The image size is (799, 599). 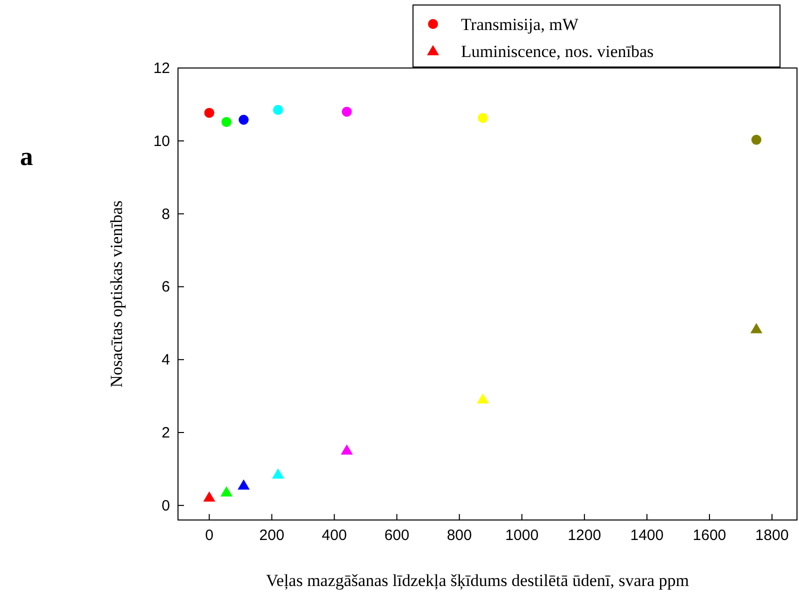 What do you see at coordinates (166, 287) in the screenshot?
I see `y-tick-label: 6` at bounding box center [166, 287].